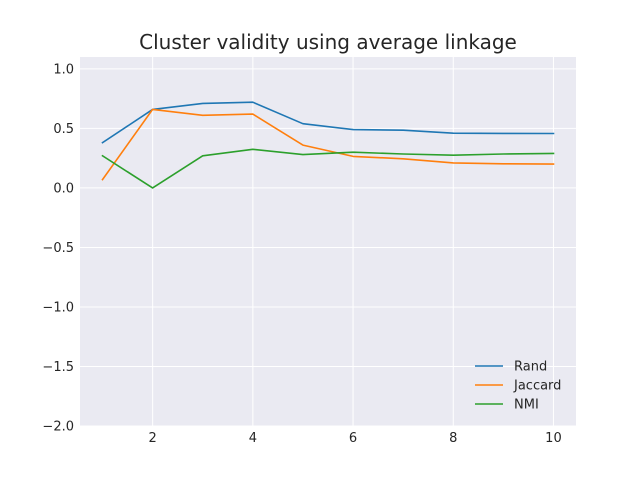 The width and height of the screenshot is (640, 478). Describe the element at coordinates (553, 438) in the screenshot. I see `x-tick-label: 10` at that location.